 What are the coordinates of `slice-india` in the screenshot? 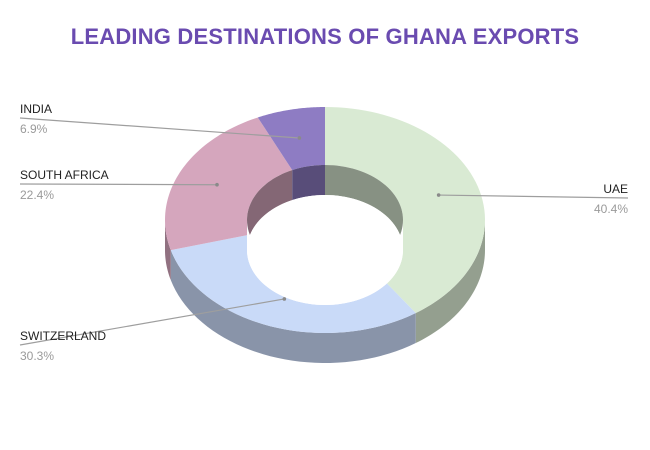 It's located at (291, 139).